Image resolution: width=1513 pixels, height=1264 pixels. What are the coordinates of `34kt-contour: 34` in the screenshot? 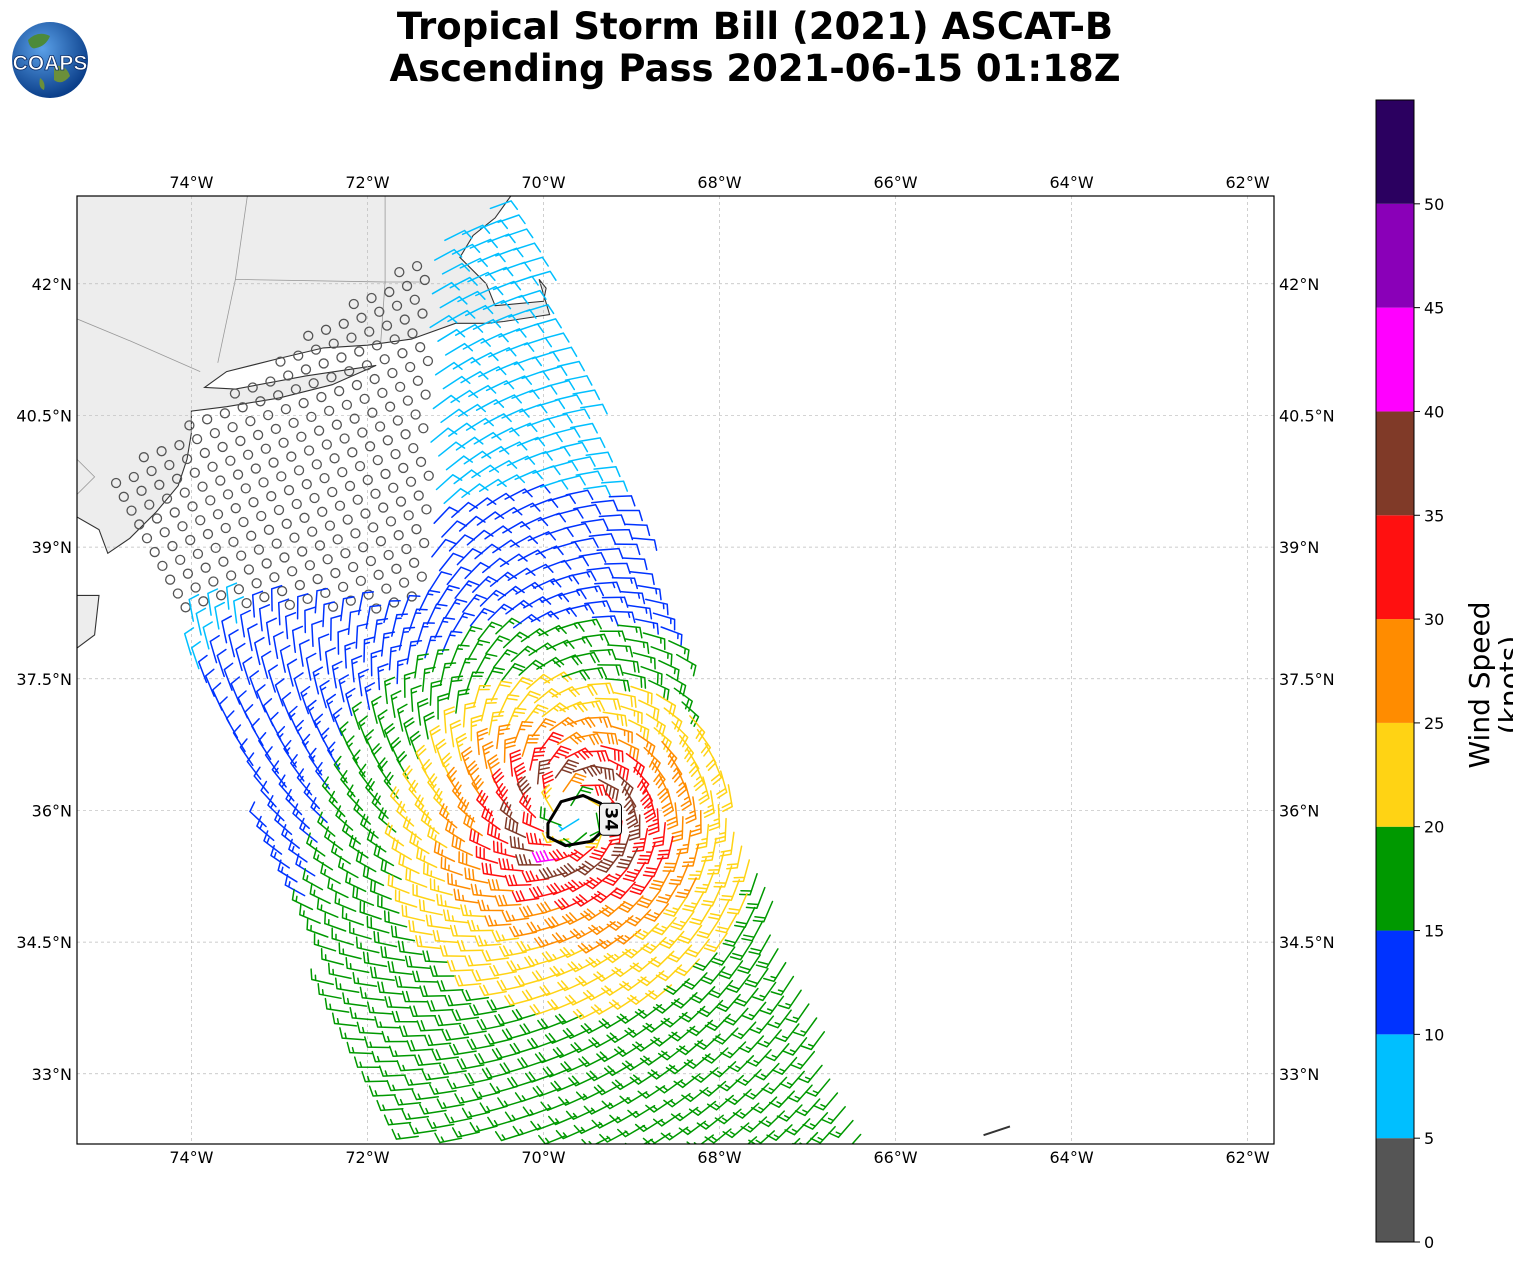 It's located at (584, 821).